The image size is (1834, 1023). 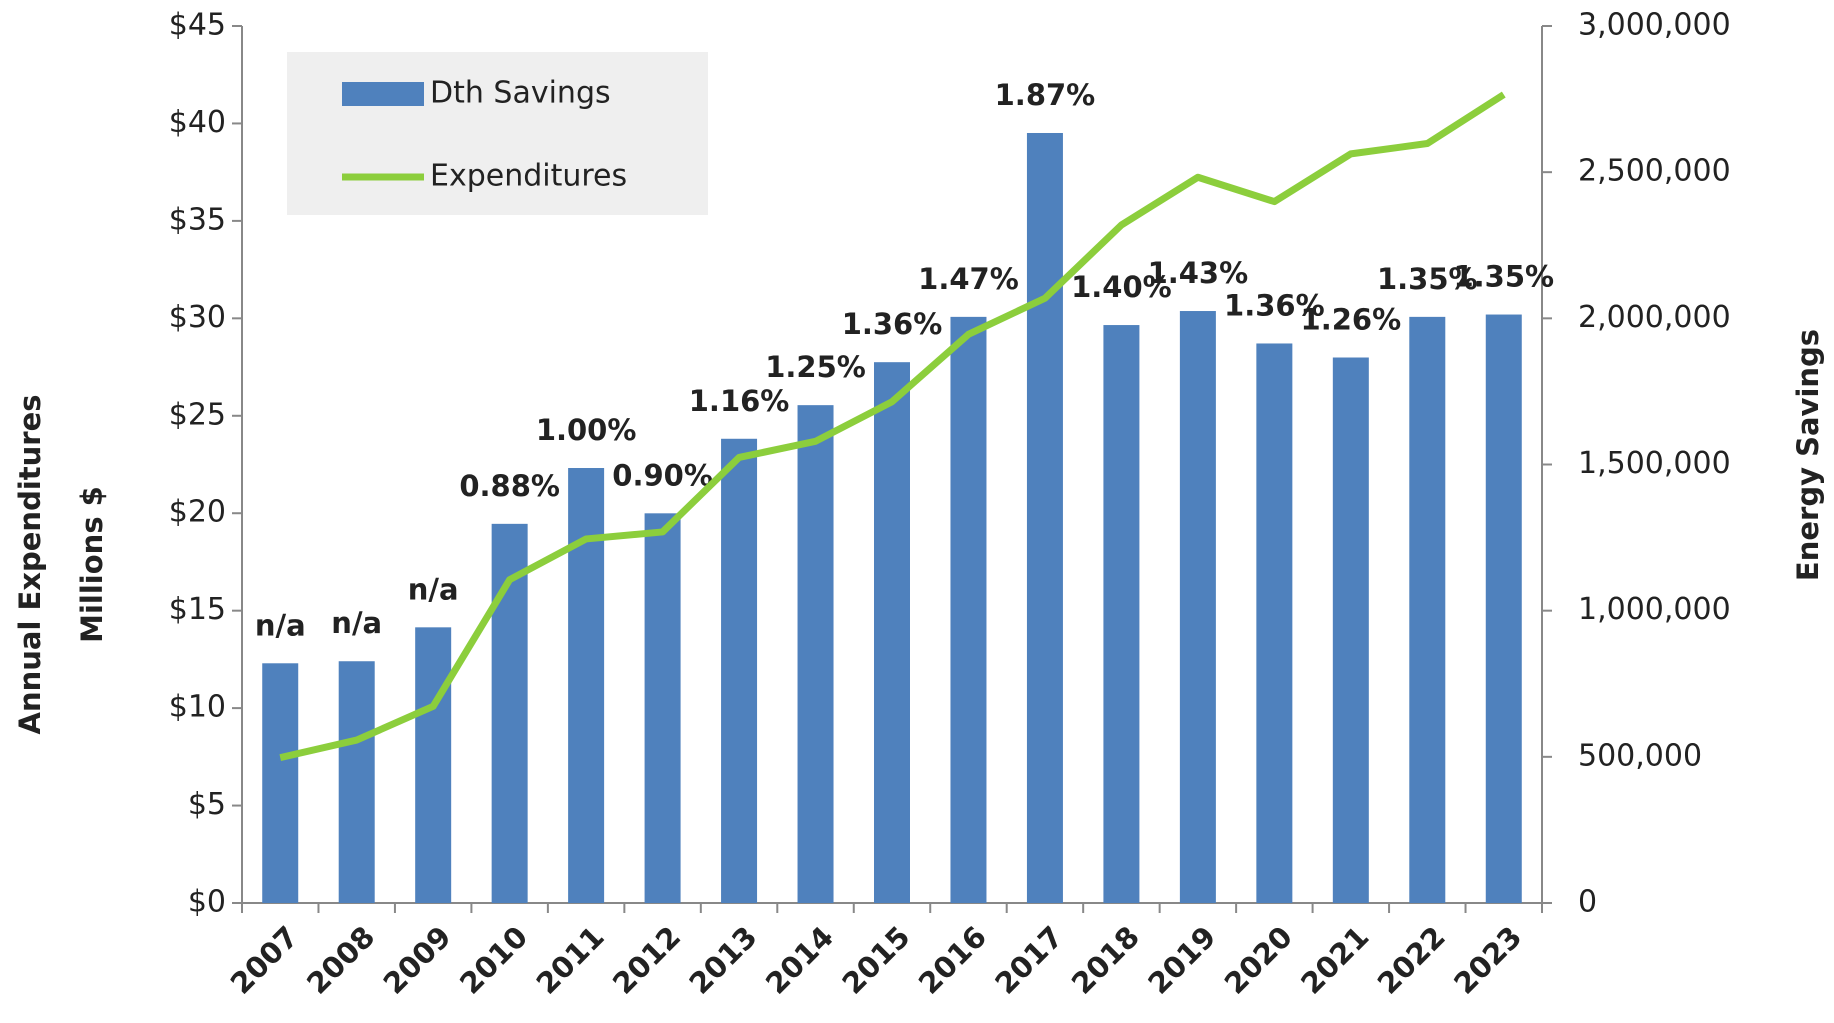 I want to click on x-tick-label: 2013, so click(x=723, y=960).